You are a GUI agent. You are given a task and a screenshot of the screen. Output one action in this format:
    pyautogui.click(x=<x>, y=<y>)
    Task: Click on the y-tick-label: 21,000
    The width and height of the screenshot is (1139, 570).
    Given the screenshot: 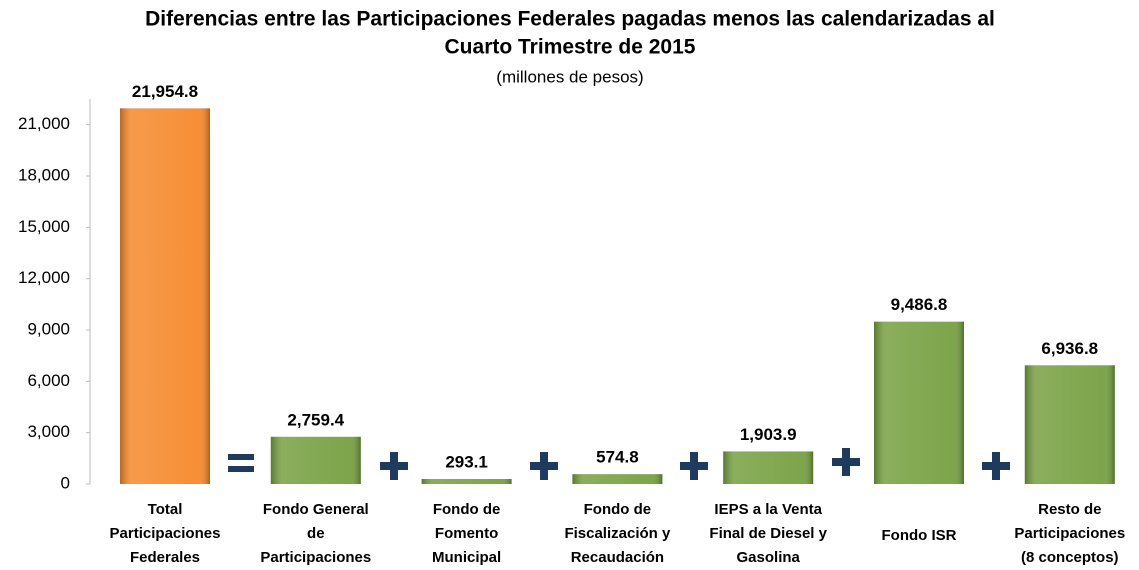 What is the action you would take?
    pyautogui.click(x=44, y=123)
    